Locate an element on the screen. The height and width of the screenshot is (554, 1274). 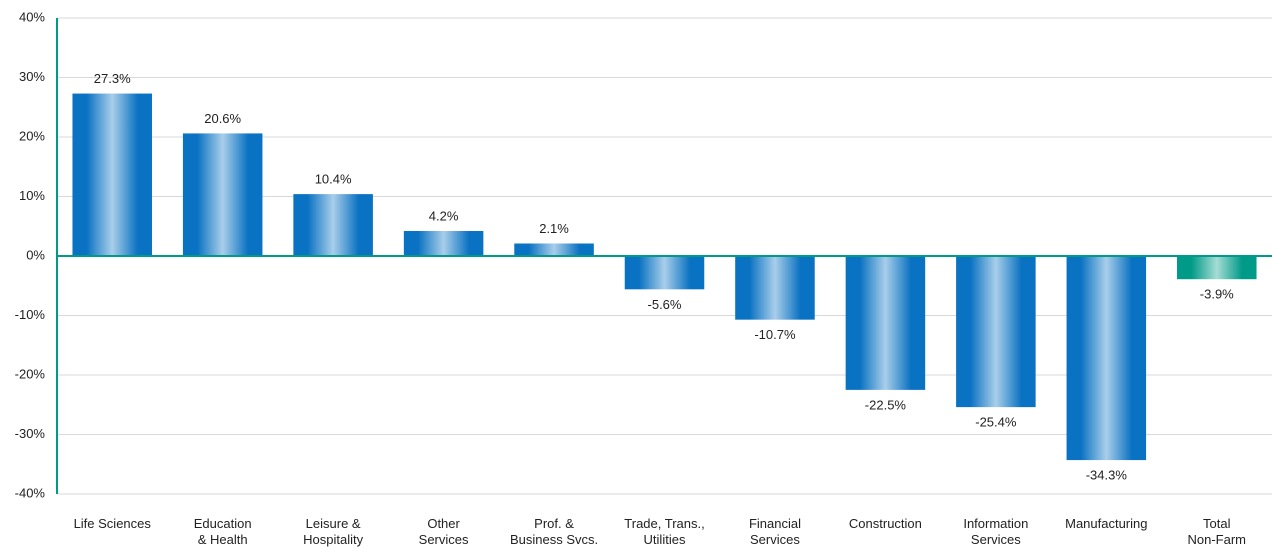
y-tick-label: 20% is located at coordinates (32, 135).